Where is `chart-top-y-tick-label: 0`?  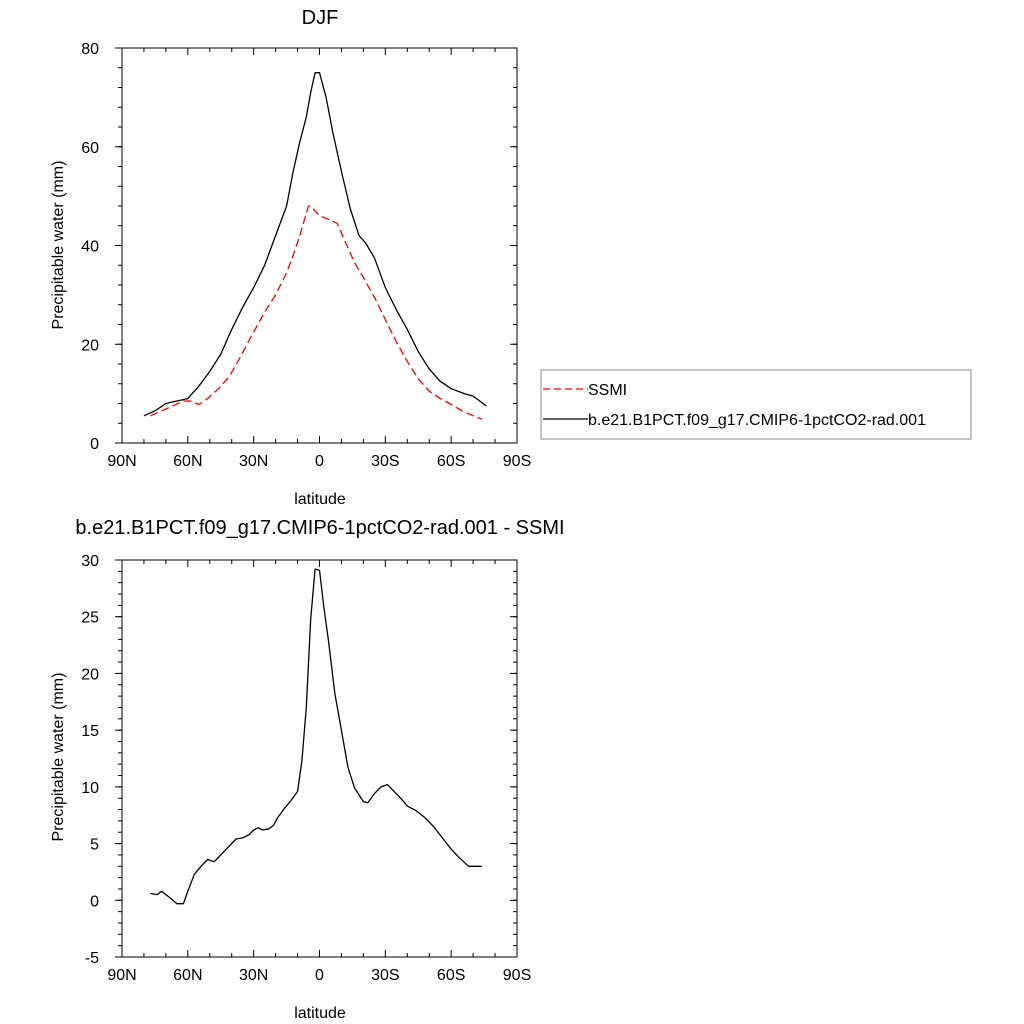 chart-top-y-tick-label: 0 is located at coordinates (94, 444).